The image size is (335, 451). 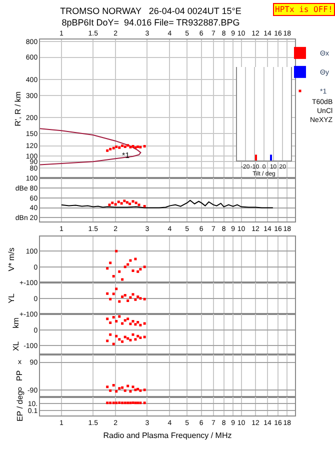 What do you see at coordinates (11, 298) in the screenshot?
I see `y-axis-title: YL` at bounding box center [11, 298].